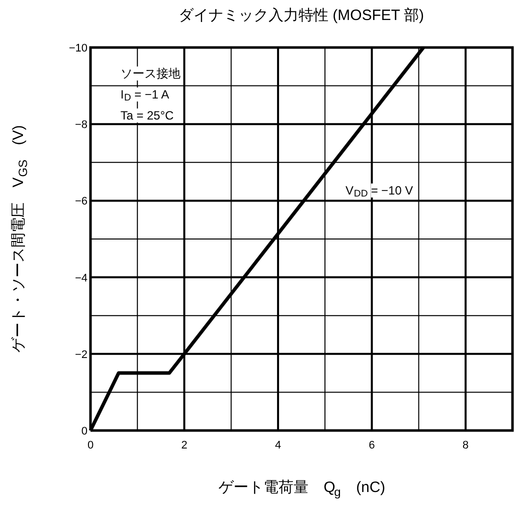 The height and width of the screenshot is (506, 515). What do you see at coordinates (81, 202) in the screenshot?
I see `y-tick-label: −6` at bounding box center [81, 202].